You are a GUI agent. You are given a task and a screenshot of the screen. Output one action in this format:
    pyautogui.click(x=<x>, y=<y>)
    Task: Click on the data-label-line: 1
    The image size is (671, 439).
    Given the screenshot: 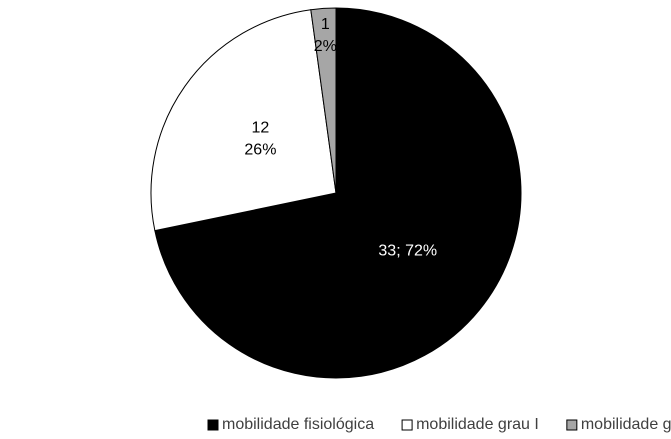 What is the action you would take?
    pyautogui.click(x=325, y=24)
    